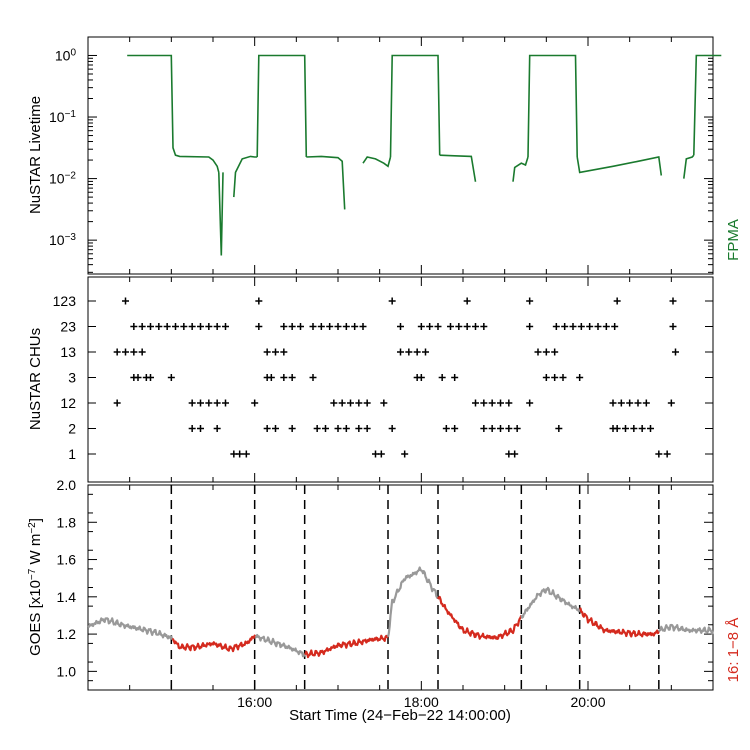 The height and width of the screenshot is (750, 750). I want to click on goes-ylabel: GOES [x10−7 W m−2], so click(36, 587).